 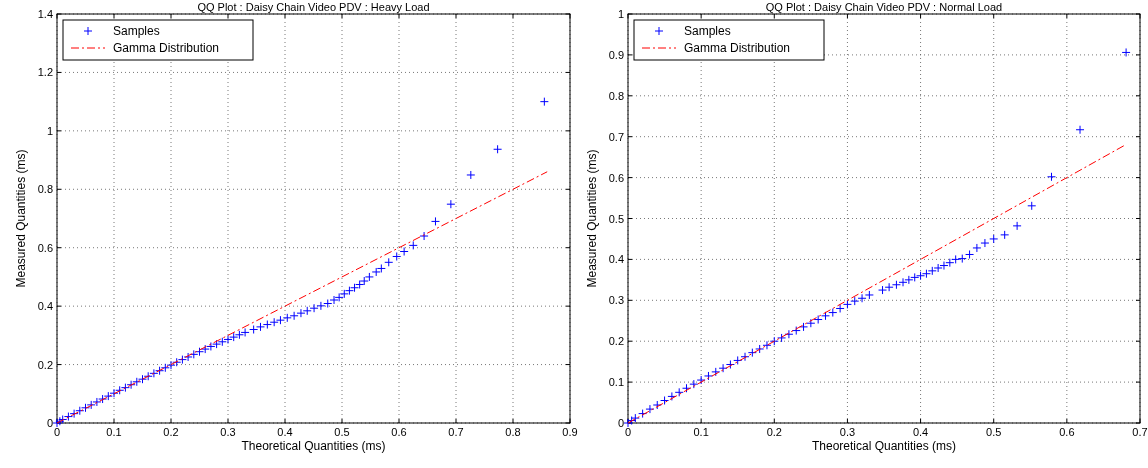 What do you see at coordinates (616, 382) in the screenshot?
I see `y-tick-label: 0.1` at bounding box center [616, 382].